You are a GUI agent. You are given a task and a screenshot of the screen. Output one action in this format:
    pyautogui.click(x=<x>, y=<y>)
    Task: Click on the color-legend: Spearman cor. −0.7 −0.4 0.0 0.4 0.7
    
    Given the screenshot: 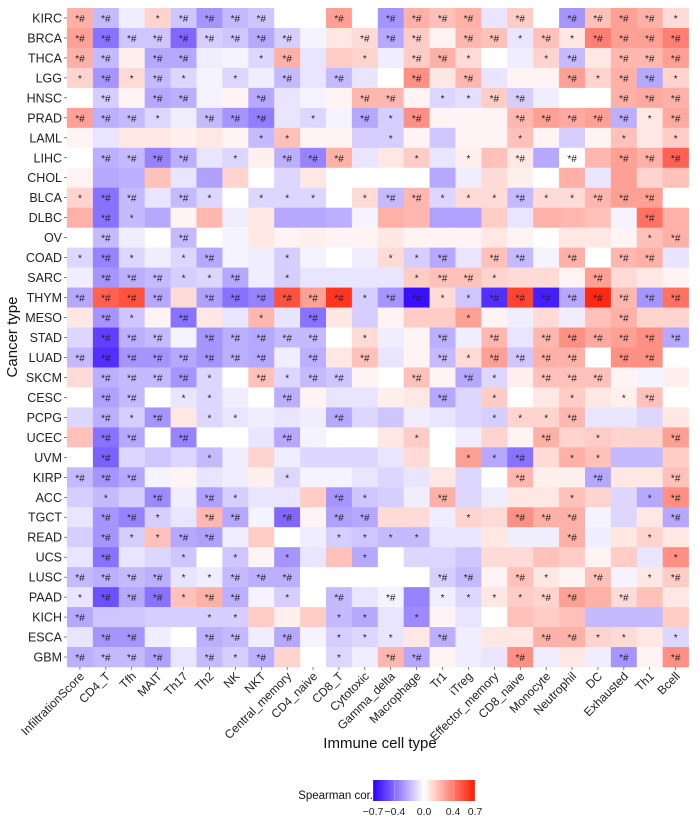 What is the action you would take?
    pyautogui.click(x=390, y=799)
    